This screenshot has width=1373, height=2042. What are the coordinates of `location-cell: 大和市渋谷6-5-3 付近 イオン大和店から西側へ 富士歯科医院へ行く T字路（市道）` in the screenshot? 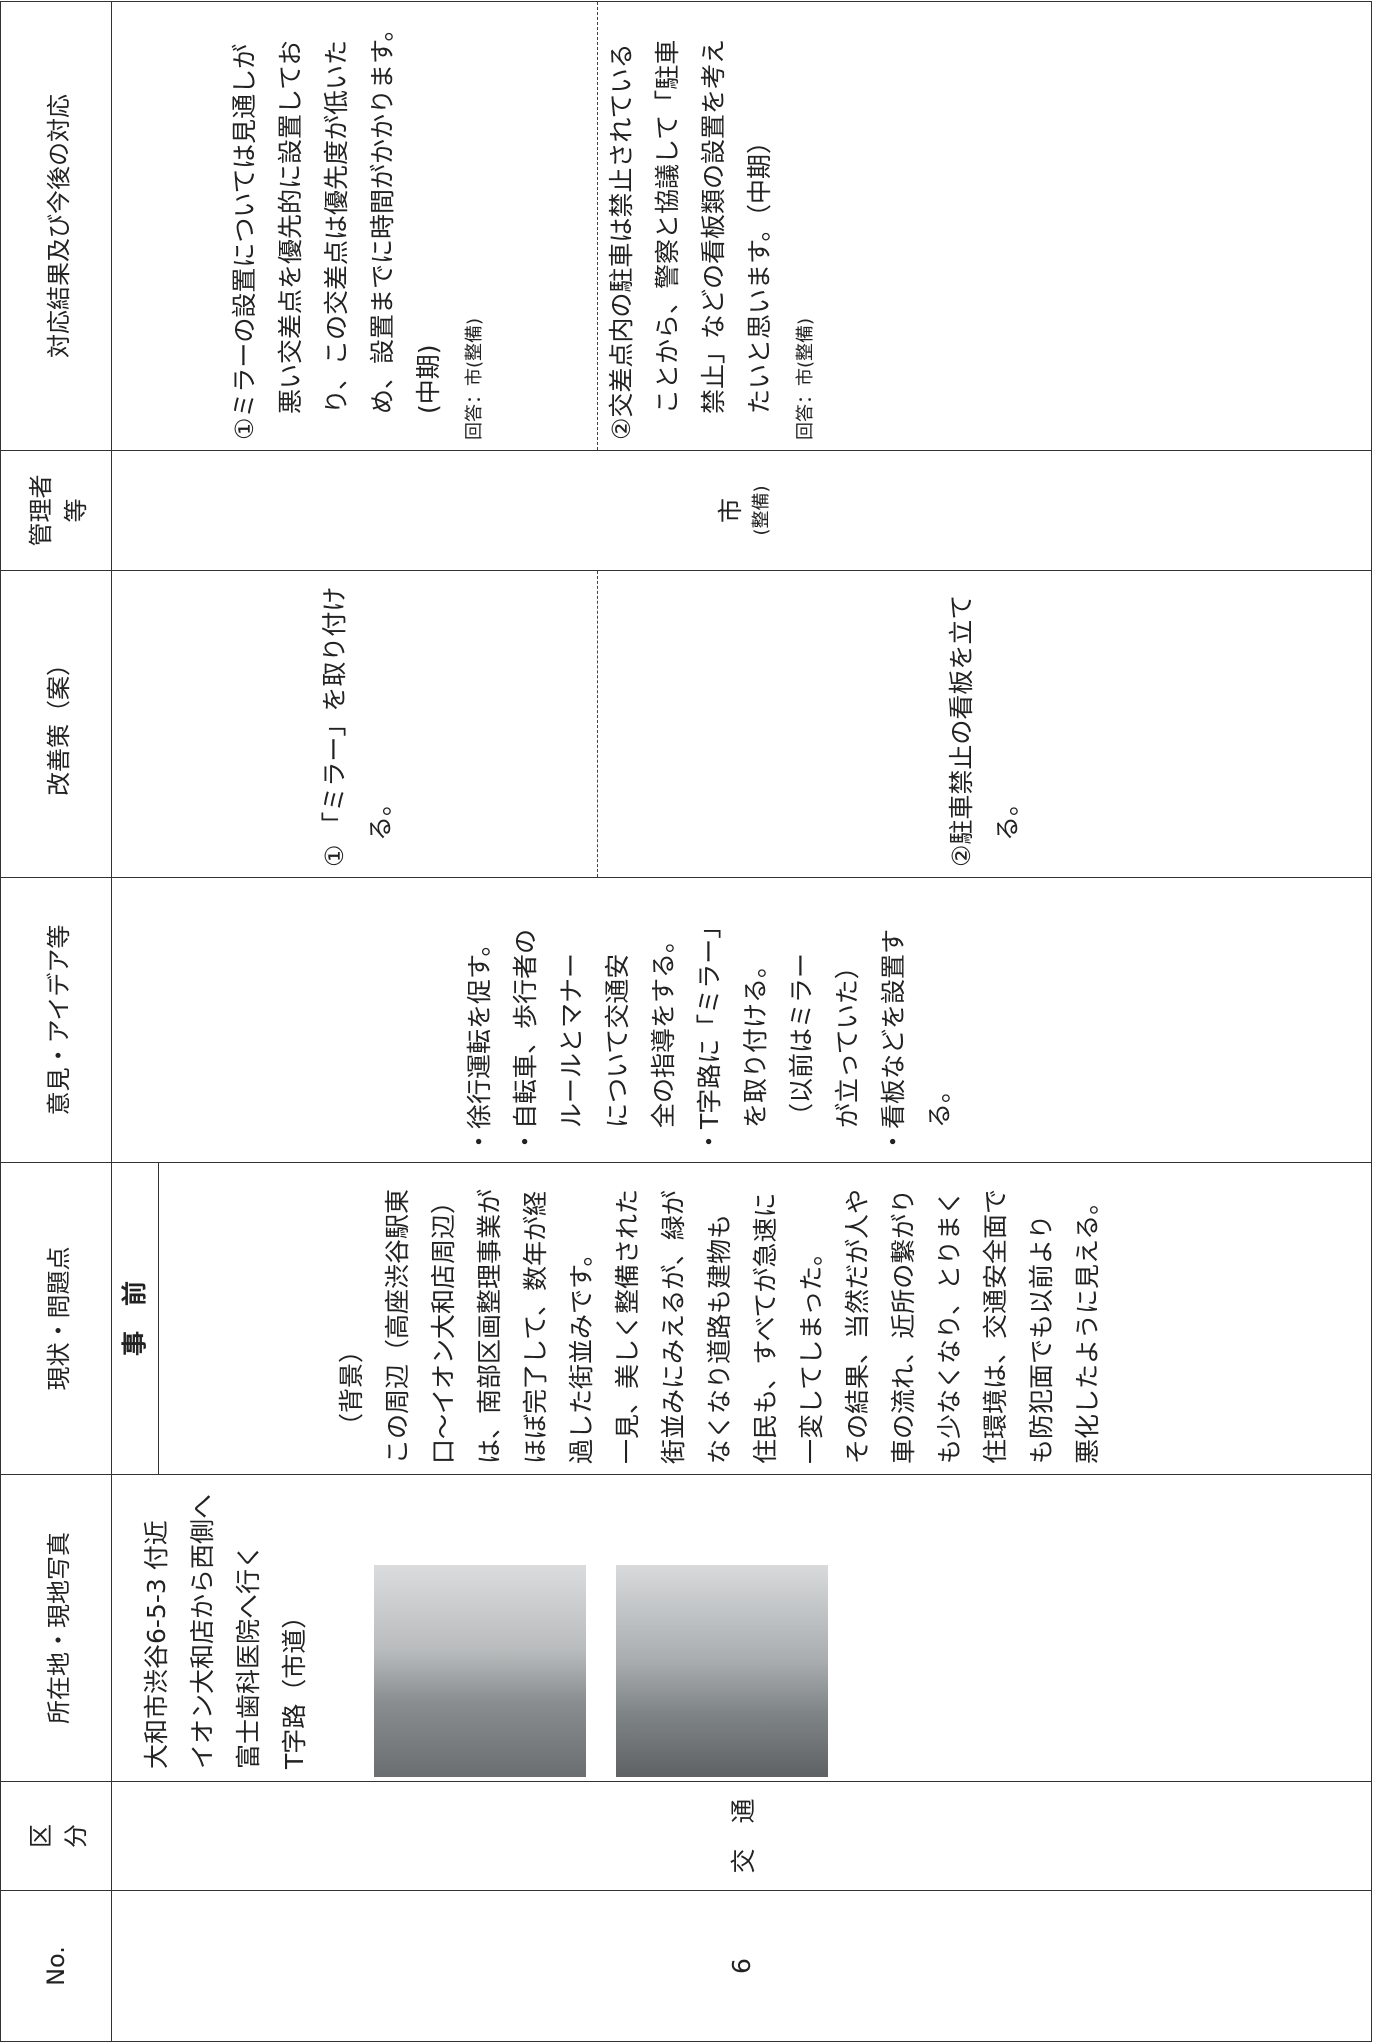 It's located at (741, 1628).